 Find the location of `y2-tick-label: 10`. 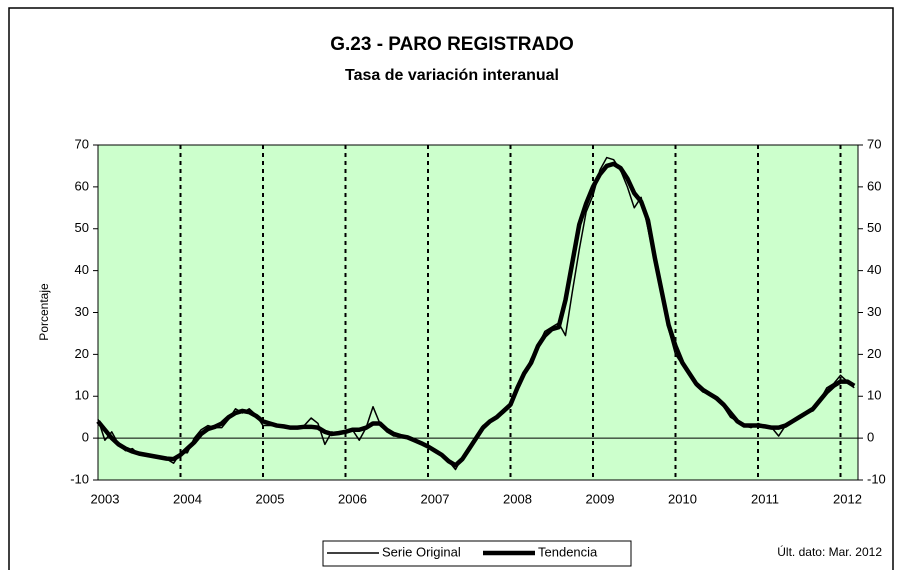

y2-tick-label: 10 is located at coordinates (874, 395).